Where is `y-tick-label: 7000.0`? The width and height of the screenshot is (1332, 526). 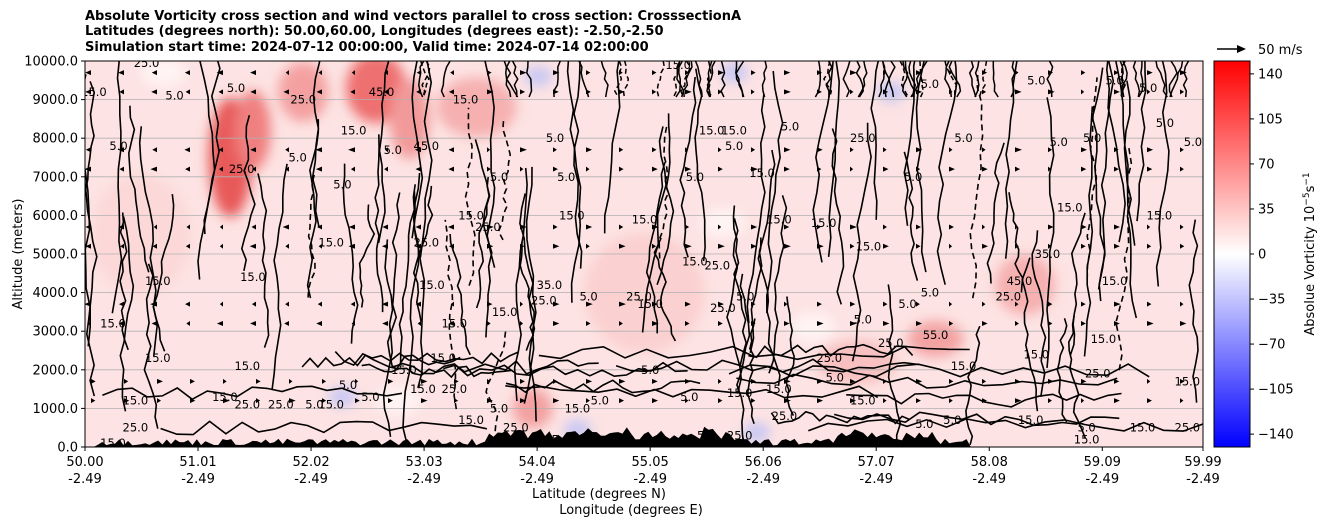
y-tick-label: 7000.0 is located at coordinates (56, 177).